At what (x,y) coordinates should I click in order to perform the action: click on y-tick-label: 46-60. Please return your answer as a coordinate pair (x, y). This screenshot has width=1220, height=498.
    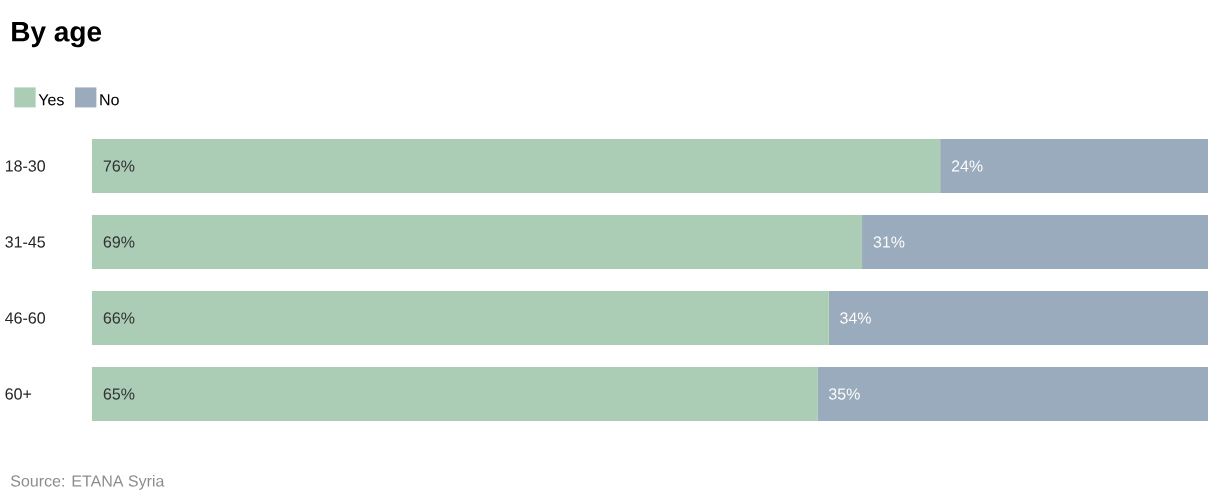
    Looking at the image, I should click on (25, 318).